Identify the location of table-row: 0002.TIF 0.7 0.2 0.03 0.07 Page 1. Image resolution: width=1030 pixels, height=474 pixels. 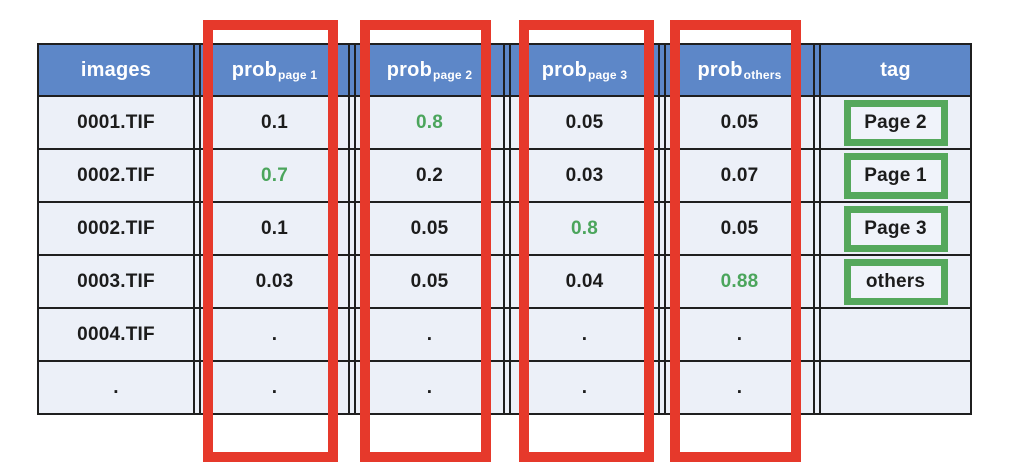
(504, 176).